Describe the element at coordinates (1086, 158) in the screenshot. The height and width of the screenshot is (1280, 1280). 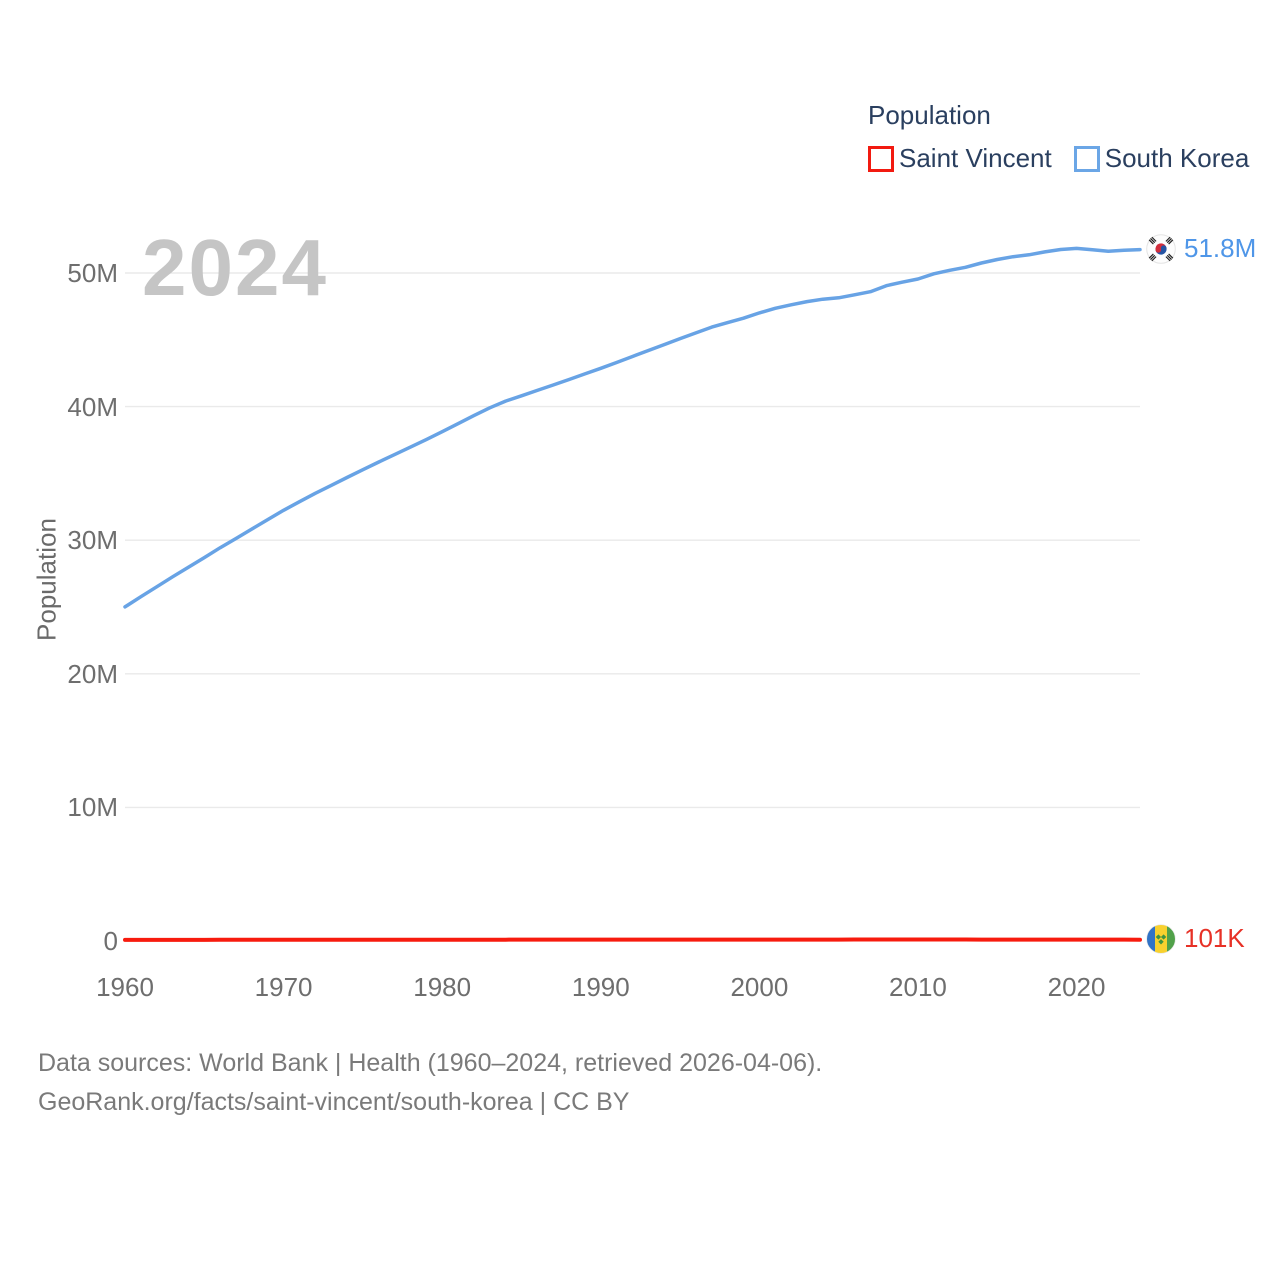
I see `south-korea-swatch-icon` at that location.